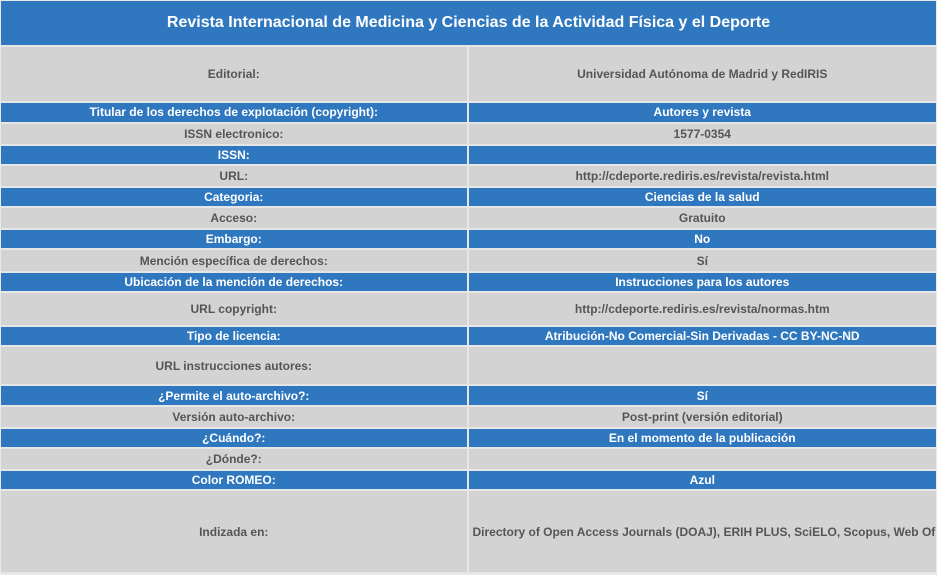  What do you see at coordinates (235, 367) in the screenshot?
I see `row-label: URL instrucciones autores:` at bounding box center [235, 367].